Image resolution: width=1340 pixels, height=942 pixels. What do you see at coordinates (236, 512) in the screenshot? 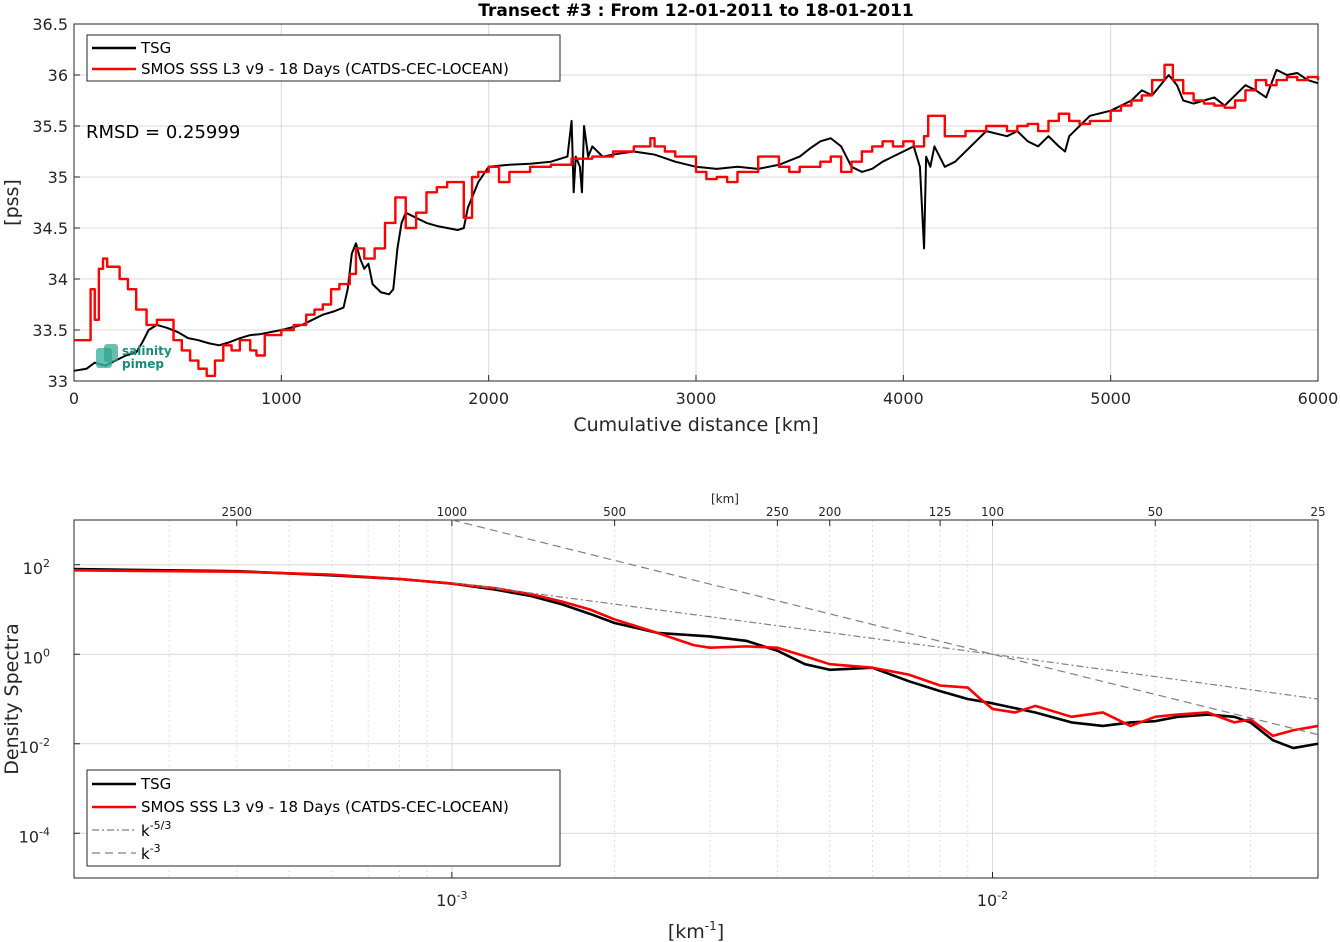
I see `top-tick-label: 2500` at bounding box center [236, 512].